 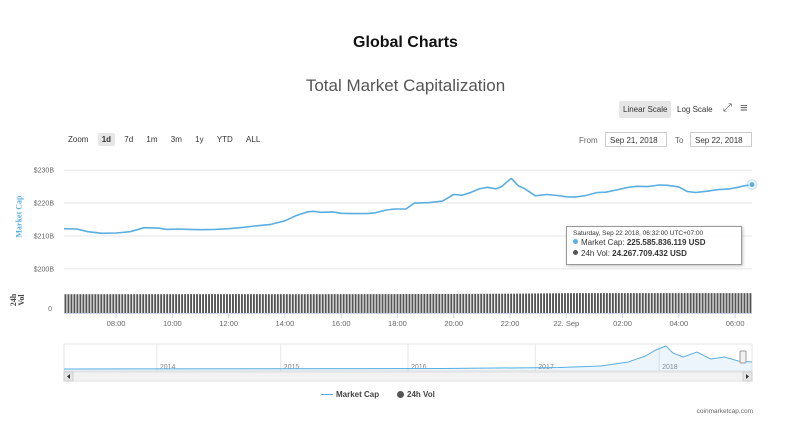 I want to click on from-date-input: Sep 21, 2018, so click(x=636, y=139).